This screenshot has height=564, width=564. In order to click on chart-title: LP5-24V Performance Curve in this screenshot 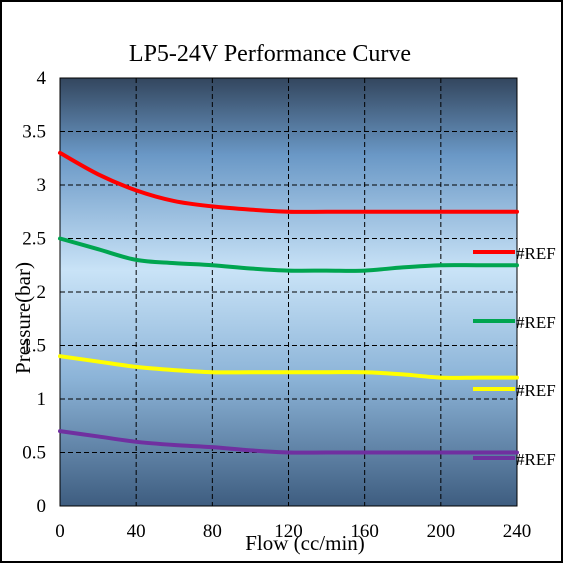, I will do `click(270, 54)`.